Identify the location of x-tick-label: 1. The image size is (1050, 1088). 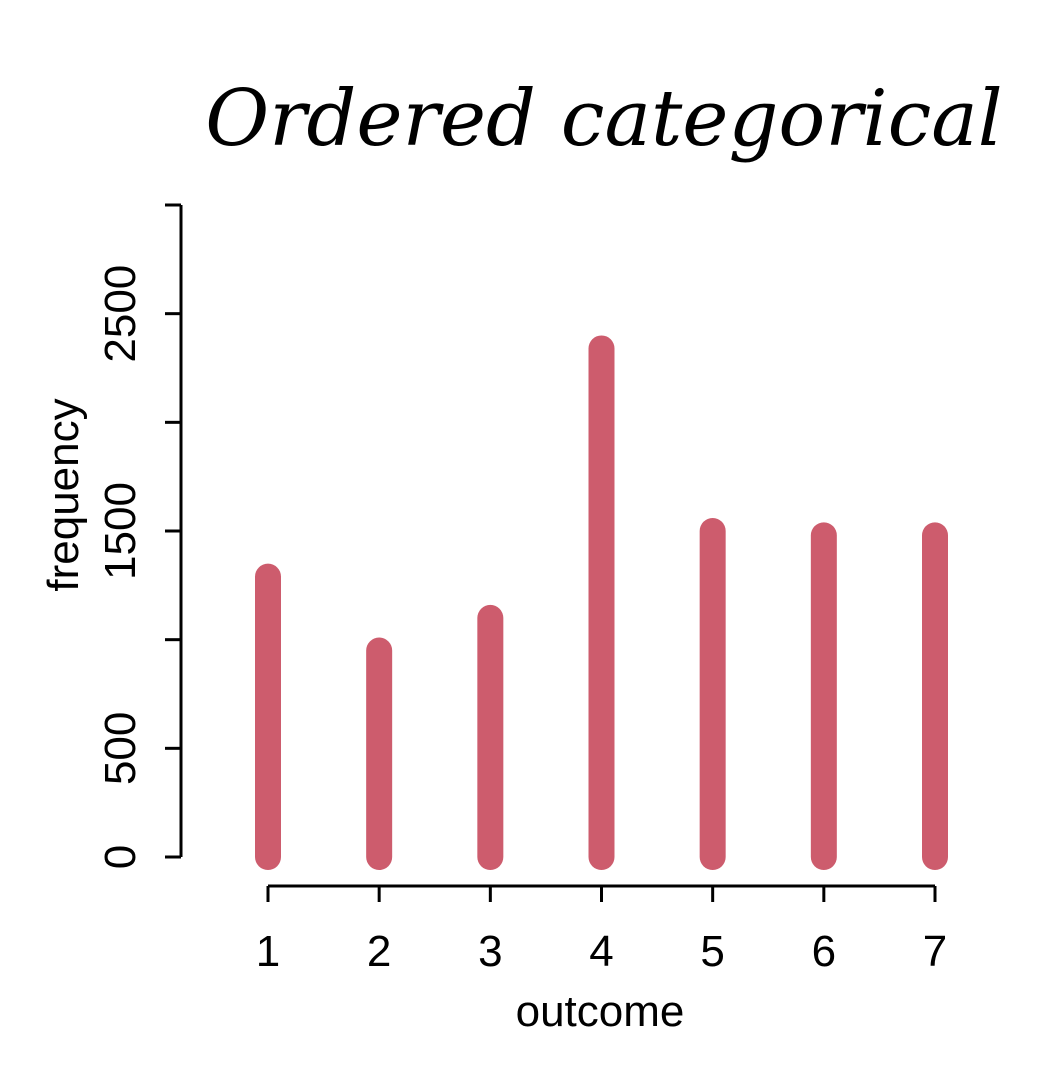
(268, 951).